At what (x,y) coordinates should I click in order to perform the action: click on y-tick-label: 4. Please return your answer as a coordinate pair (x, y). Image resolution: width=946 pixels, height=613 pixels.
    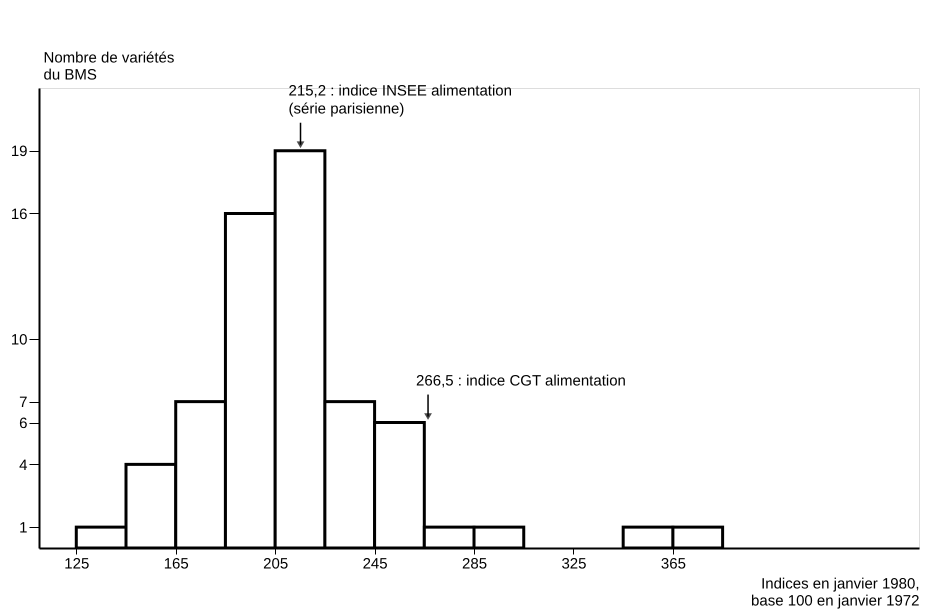
    Looking at the image, I should click on (23, 465).